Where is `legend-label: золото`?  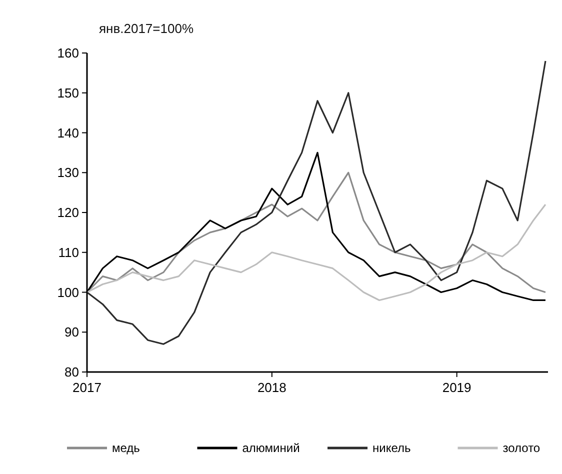
legend-label: золото is located at coordinates (521, 448).